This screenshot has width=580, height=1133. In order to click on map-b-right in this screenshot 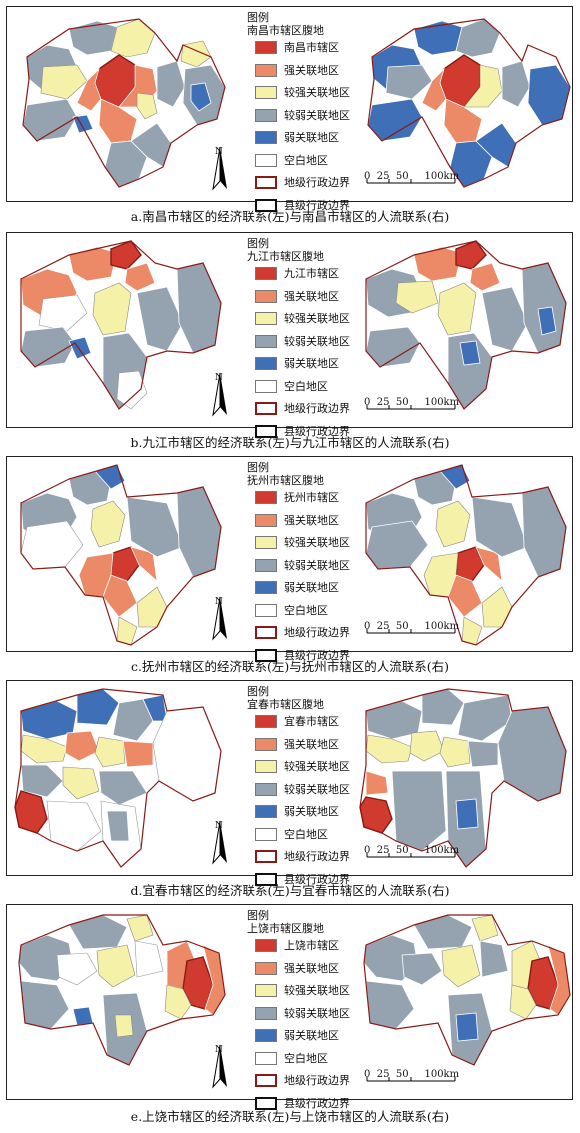, I will do `click(466, 325)`.